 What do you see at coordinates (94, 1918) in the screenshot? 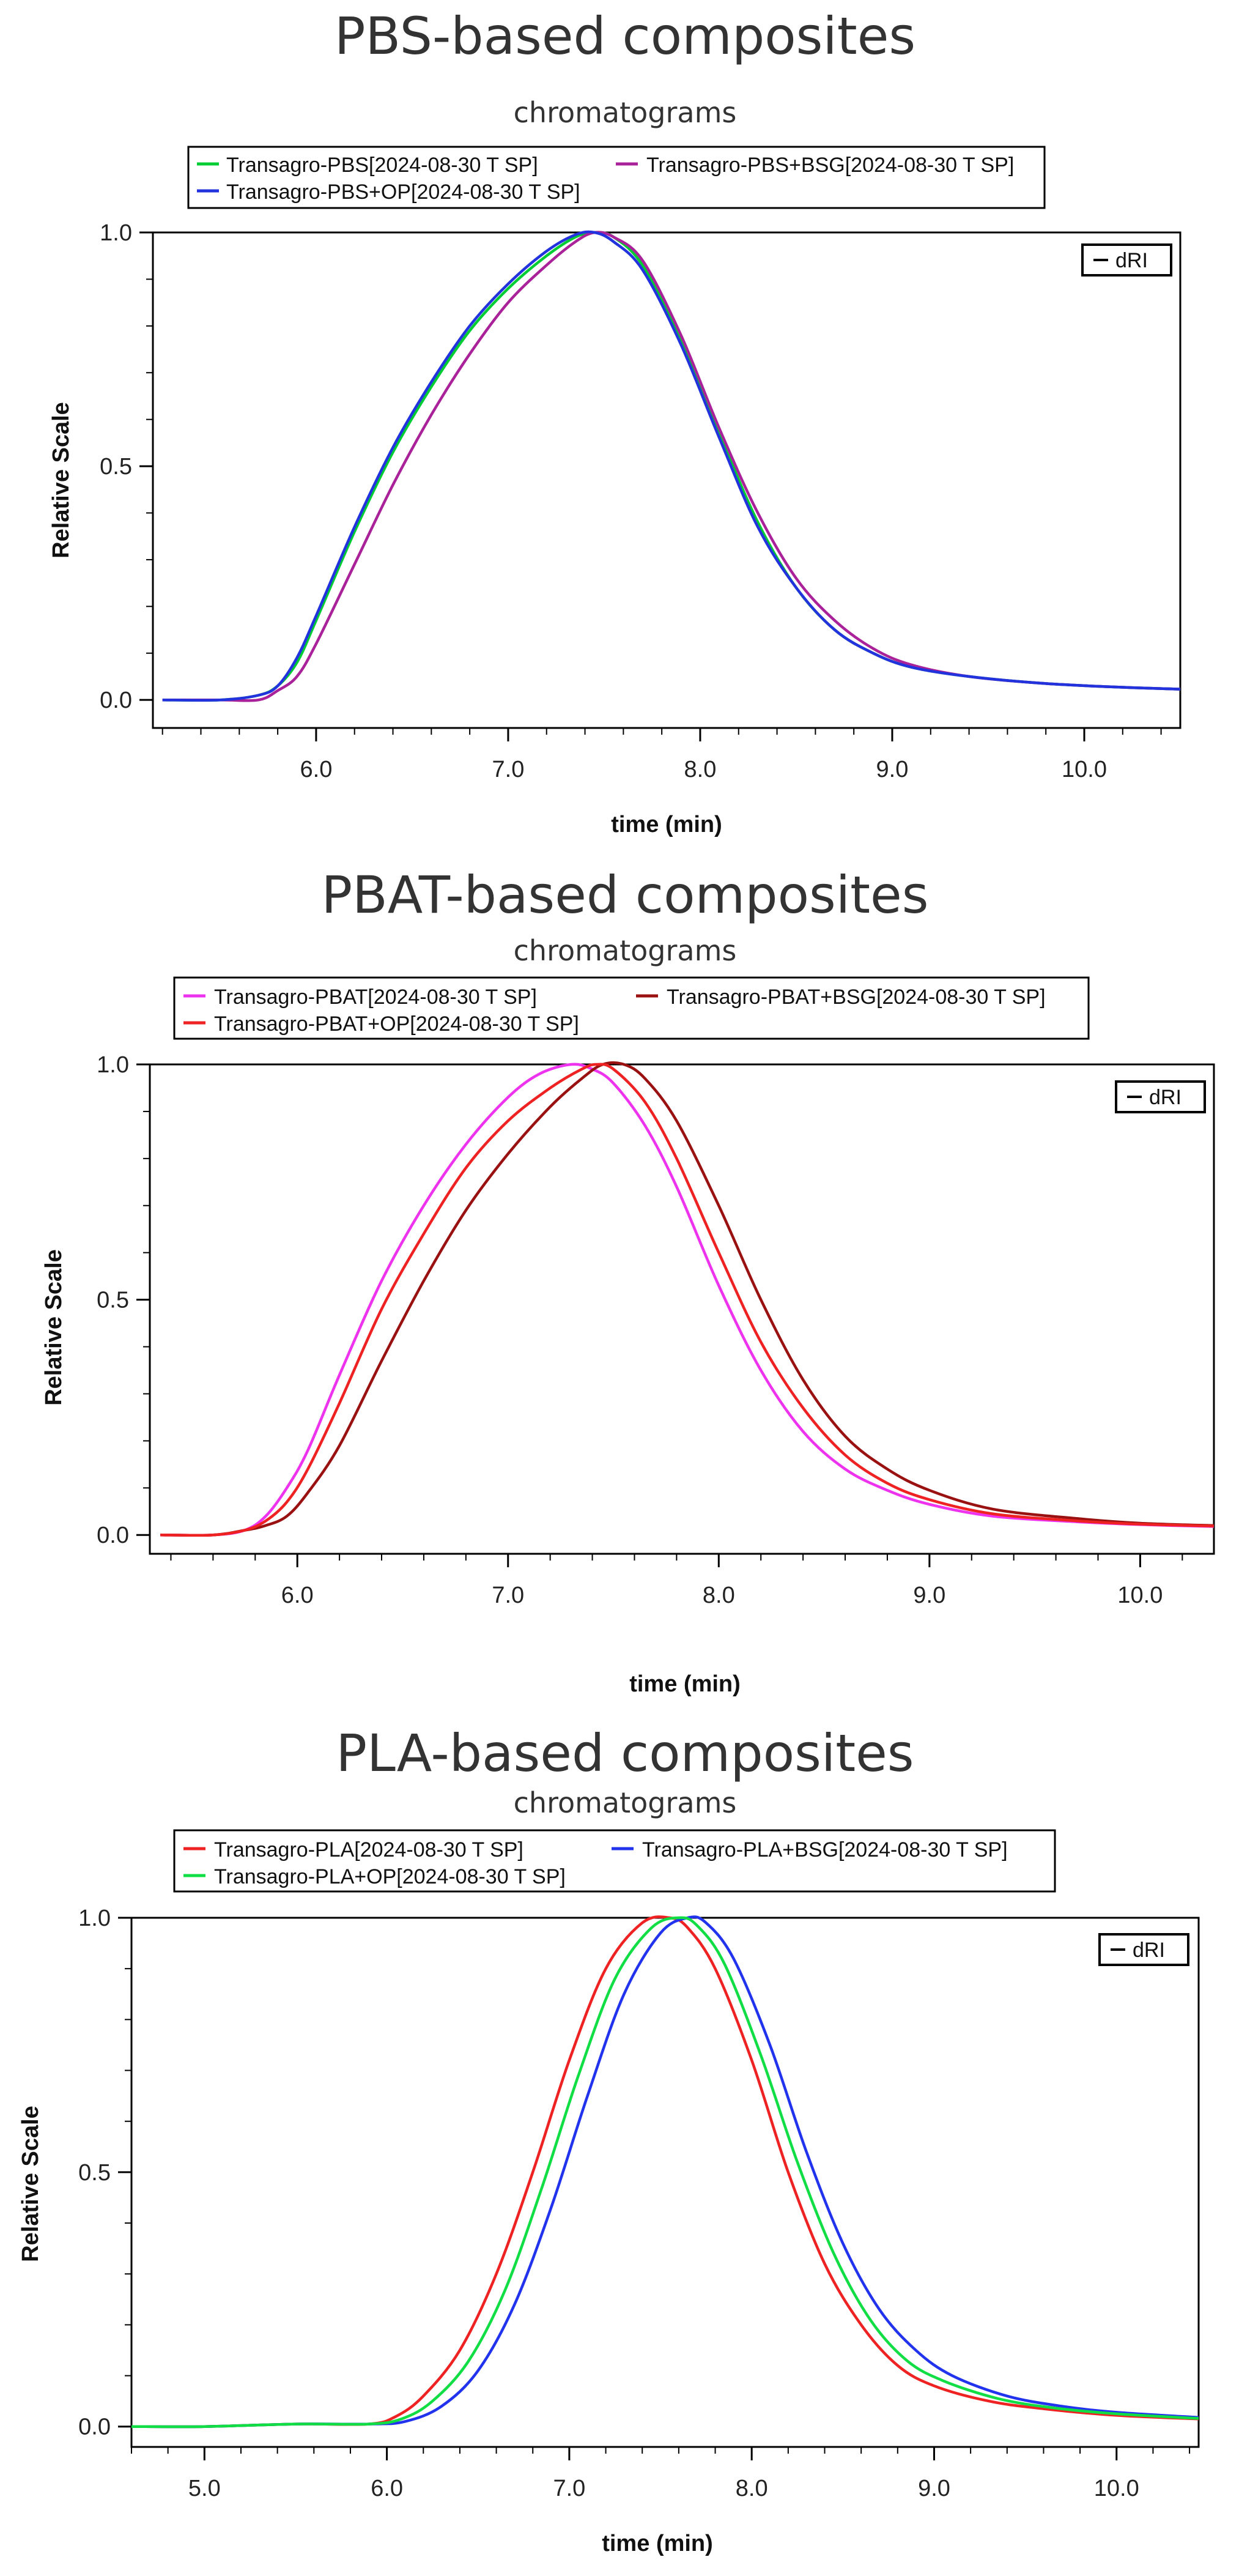
I see `pla-y-tick-label-1-0: 1.0` at bounding box center [94, 1918].